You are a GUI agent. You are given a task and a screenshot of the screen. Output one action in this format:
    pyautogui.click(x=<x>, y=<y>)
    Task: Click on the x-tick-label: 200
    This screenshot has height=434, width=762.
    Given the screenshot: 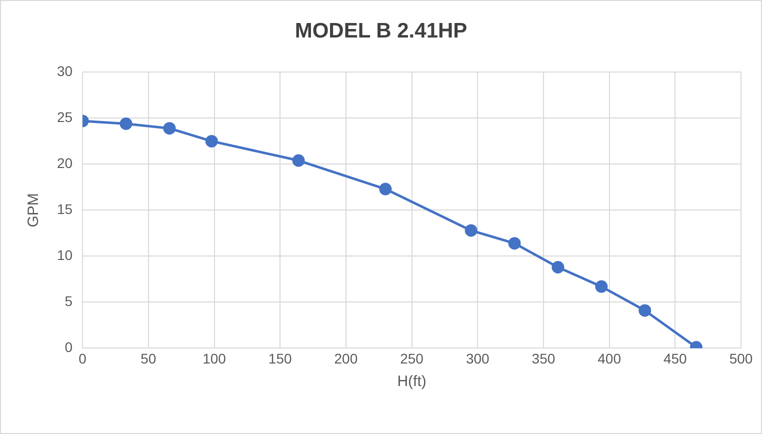 What is the action you would take?
    pyautogui.click(x=346, y=358)
    